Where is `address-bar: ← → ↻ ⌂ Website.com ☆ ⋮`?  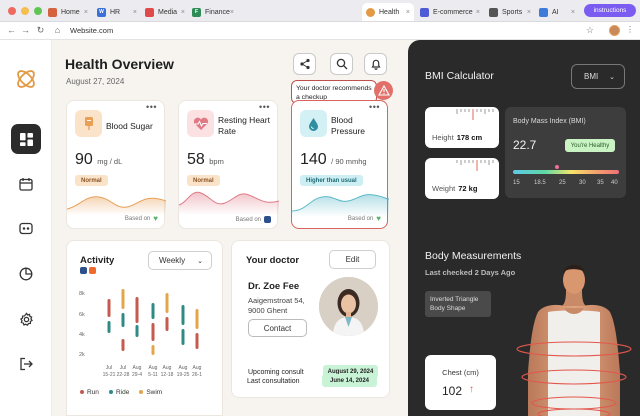
address-bar: ← → ↻ ⌂ Website.com ☆ ⋮ is located at coordinates (320, 31).